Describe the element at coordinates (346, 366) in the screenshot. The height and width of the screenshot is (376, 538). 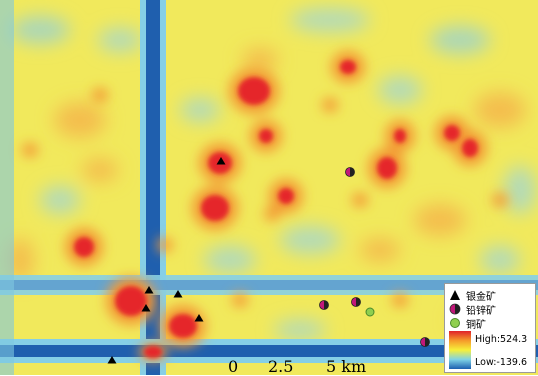
I see `scale-tick-5km: 5 km` at that location.